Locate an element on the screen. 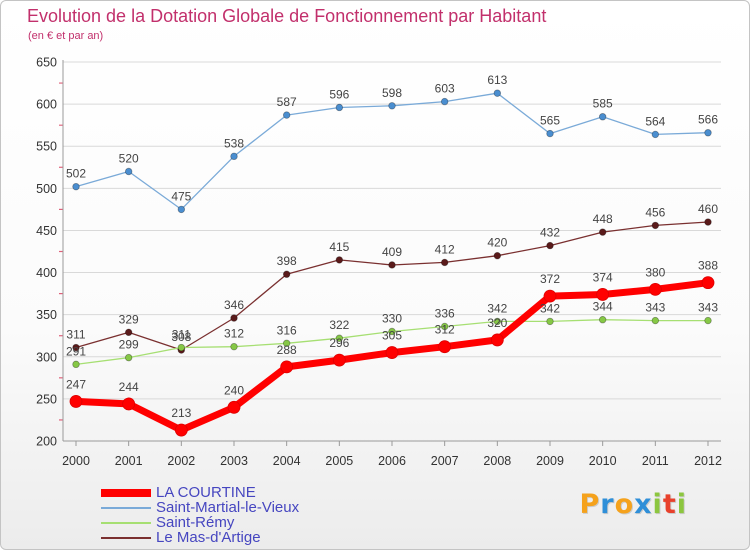 The height and width of the screenshot is (550, 750). data-label-saint-remy: 343 is located at coordinates (708, 308).